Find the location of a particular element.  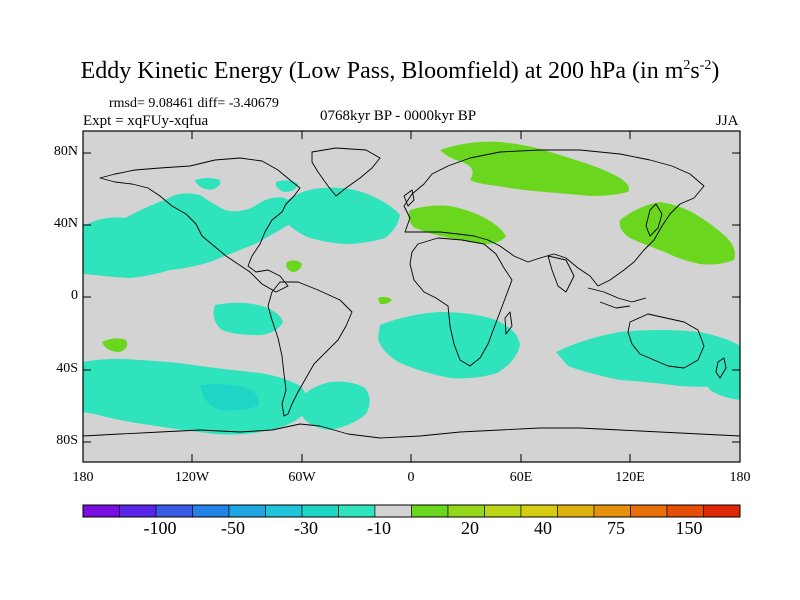

colorbar-label-40: 40 is located at coordinates (543, 528).